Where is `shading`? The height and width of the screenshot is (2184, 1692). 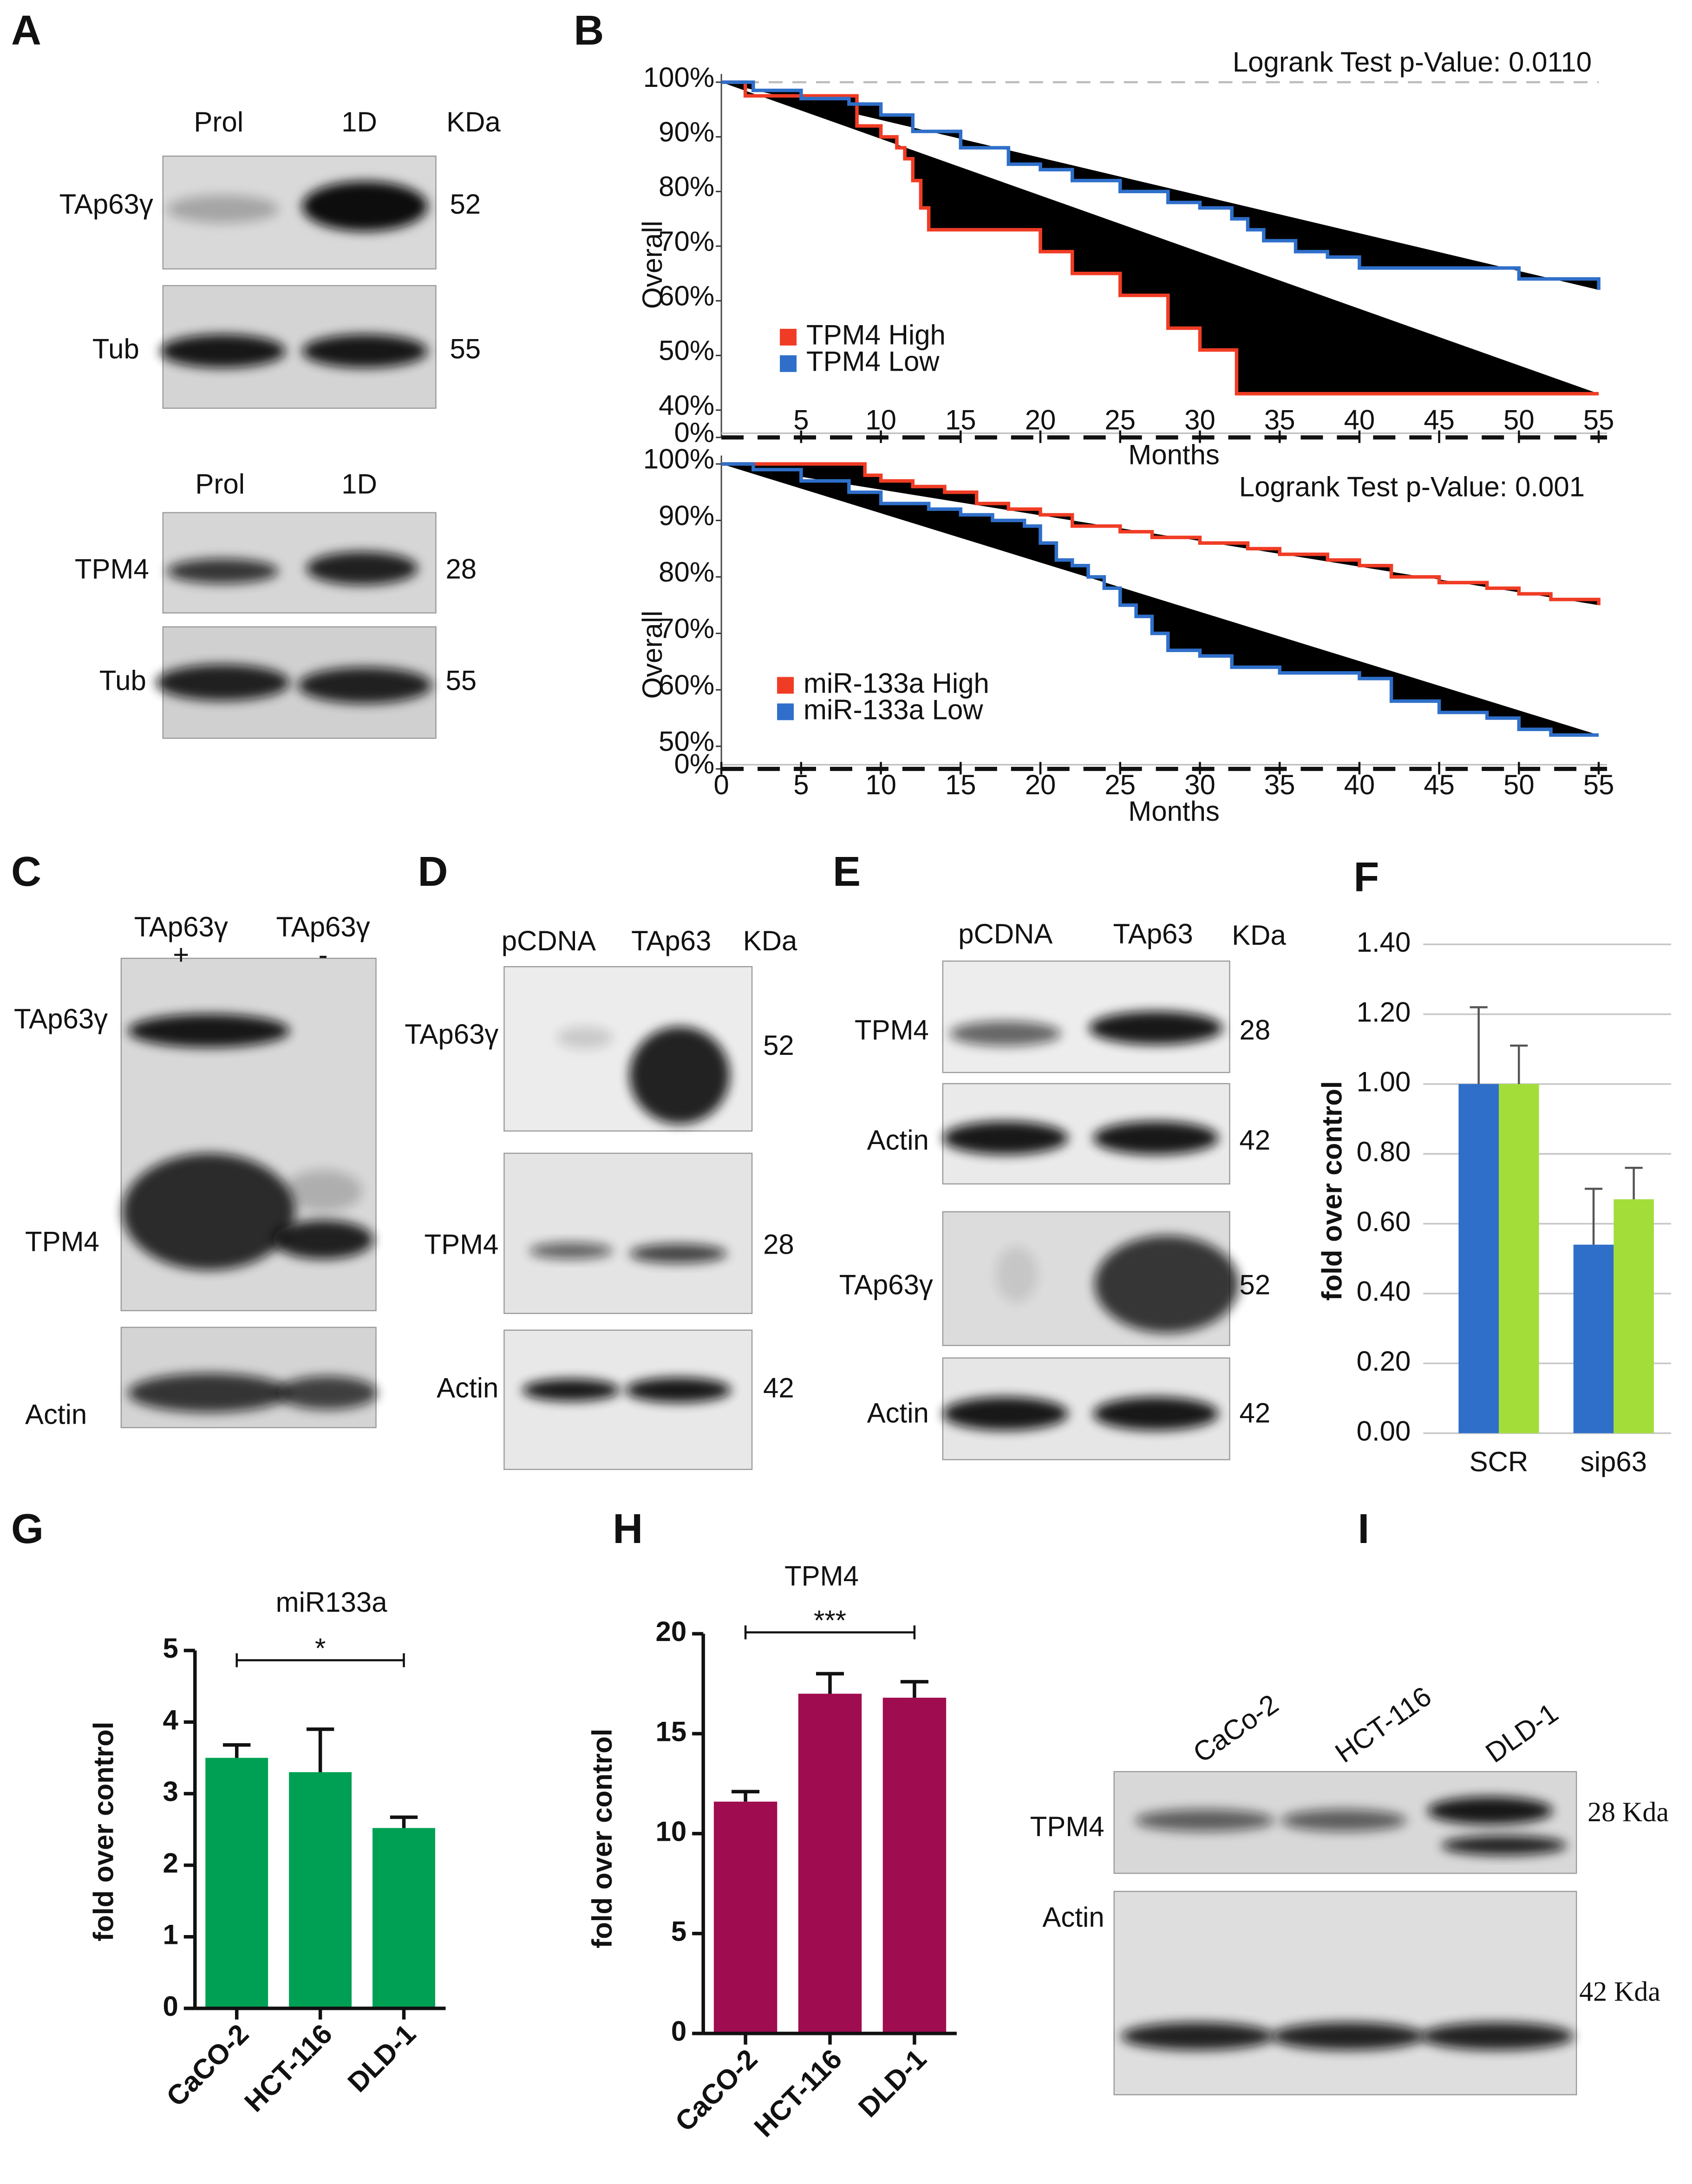 shading is located at coordinates (1160, 238).